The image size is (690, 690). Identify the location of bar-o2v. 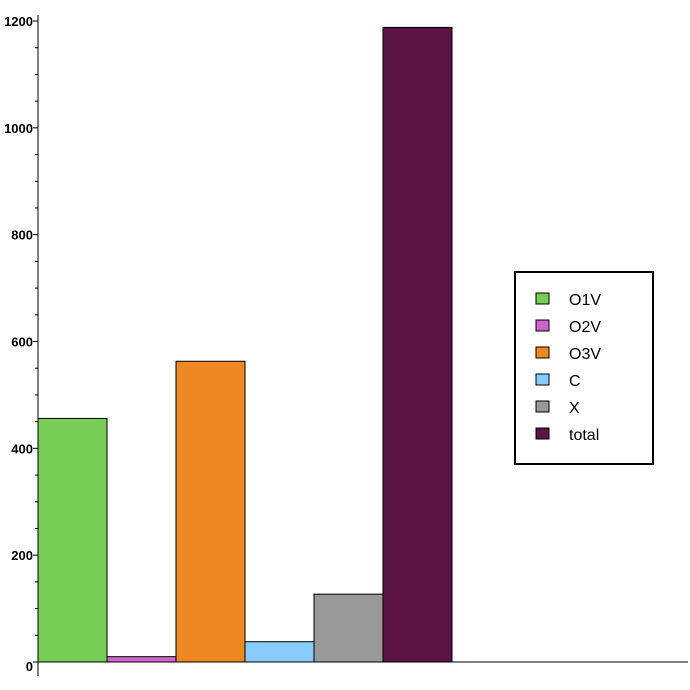
(141, 659).